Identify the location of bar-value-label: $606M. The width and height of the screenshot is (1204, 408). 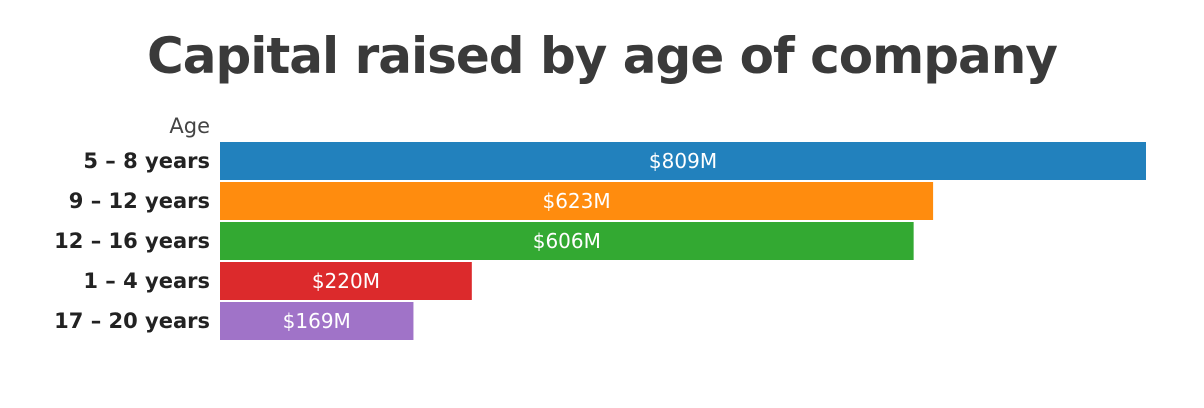
(567, 241).